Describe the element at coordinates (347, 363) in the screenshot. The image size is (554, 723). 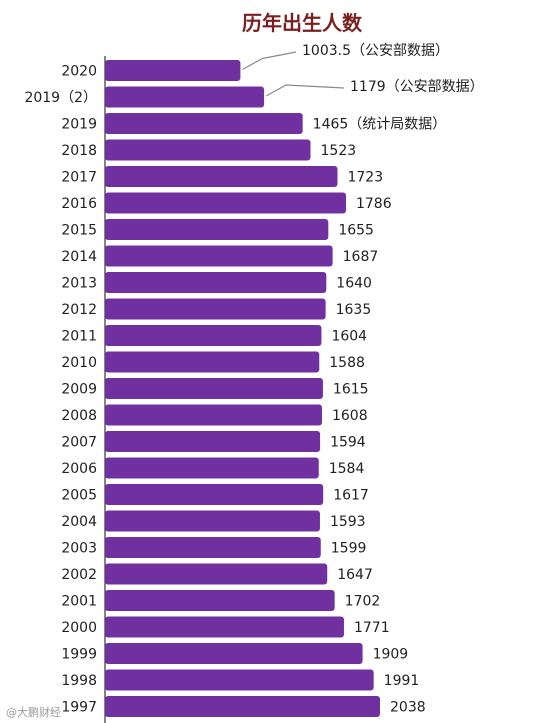
I see `value-label-11: 1588` at that location.